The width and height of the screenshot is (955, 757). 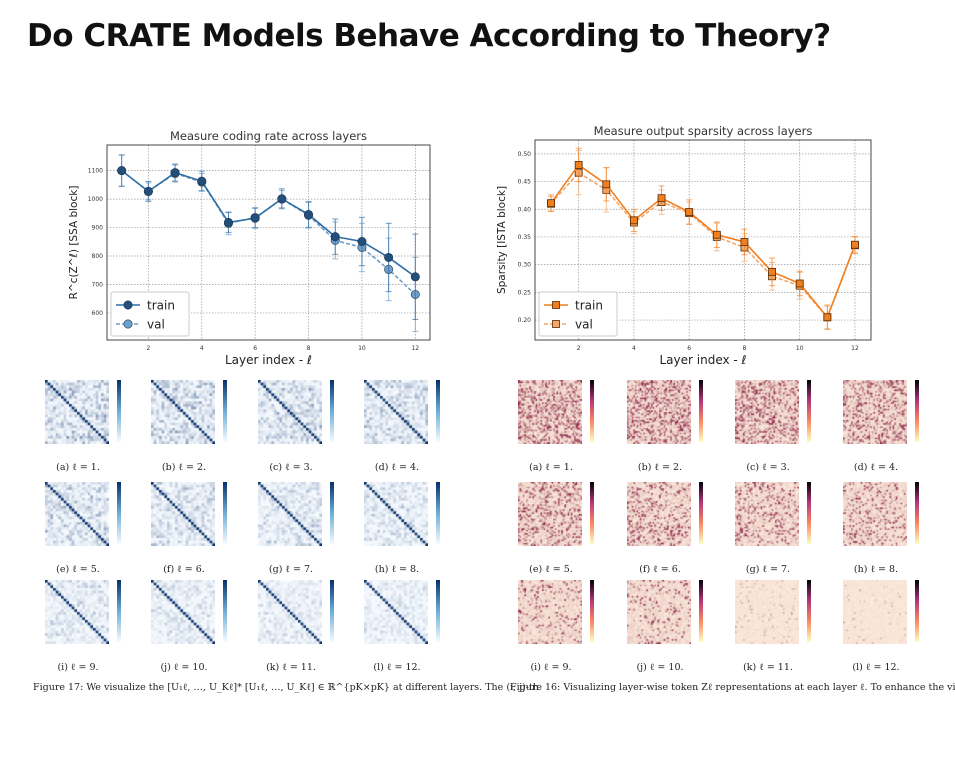 What do you see at coordinates (502, 240) in the screenshot?
I see `y-axis-label: Sparsity [ISTA block]` at bounding box center [502, 240].